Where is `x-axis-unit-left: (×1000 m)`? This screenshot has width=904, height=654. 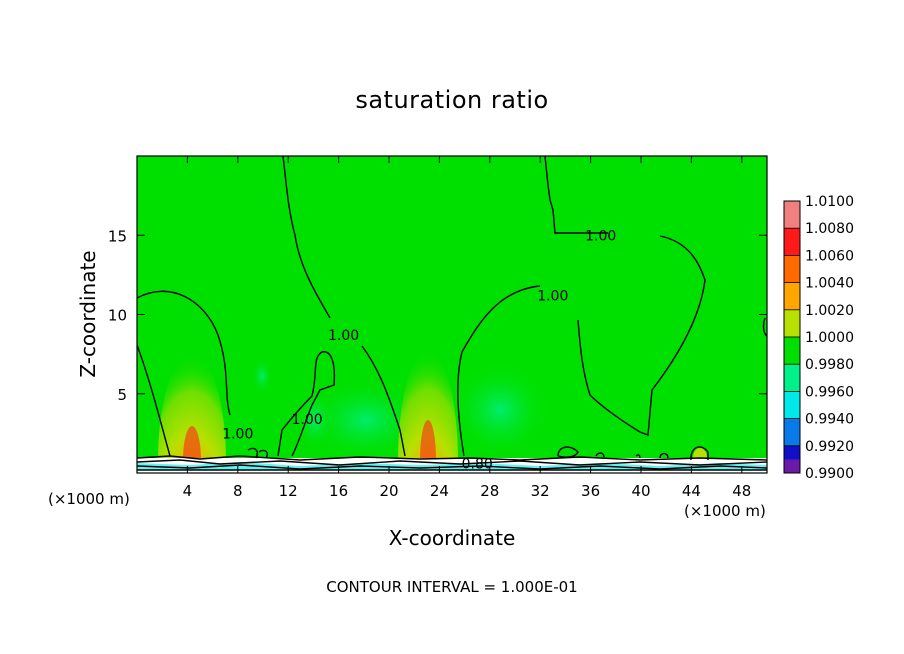 x-axis-unit-left: (×1000 m) is located at coordinates (89, 499).